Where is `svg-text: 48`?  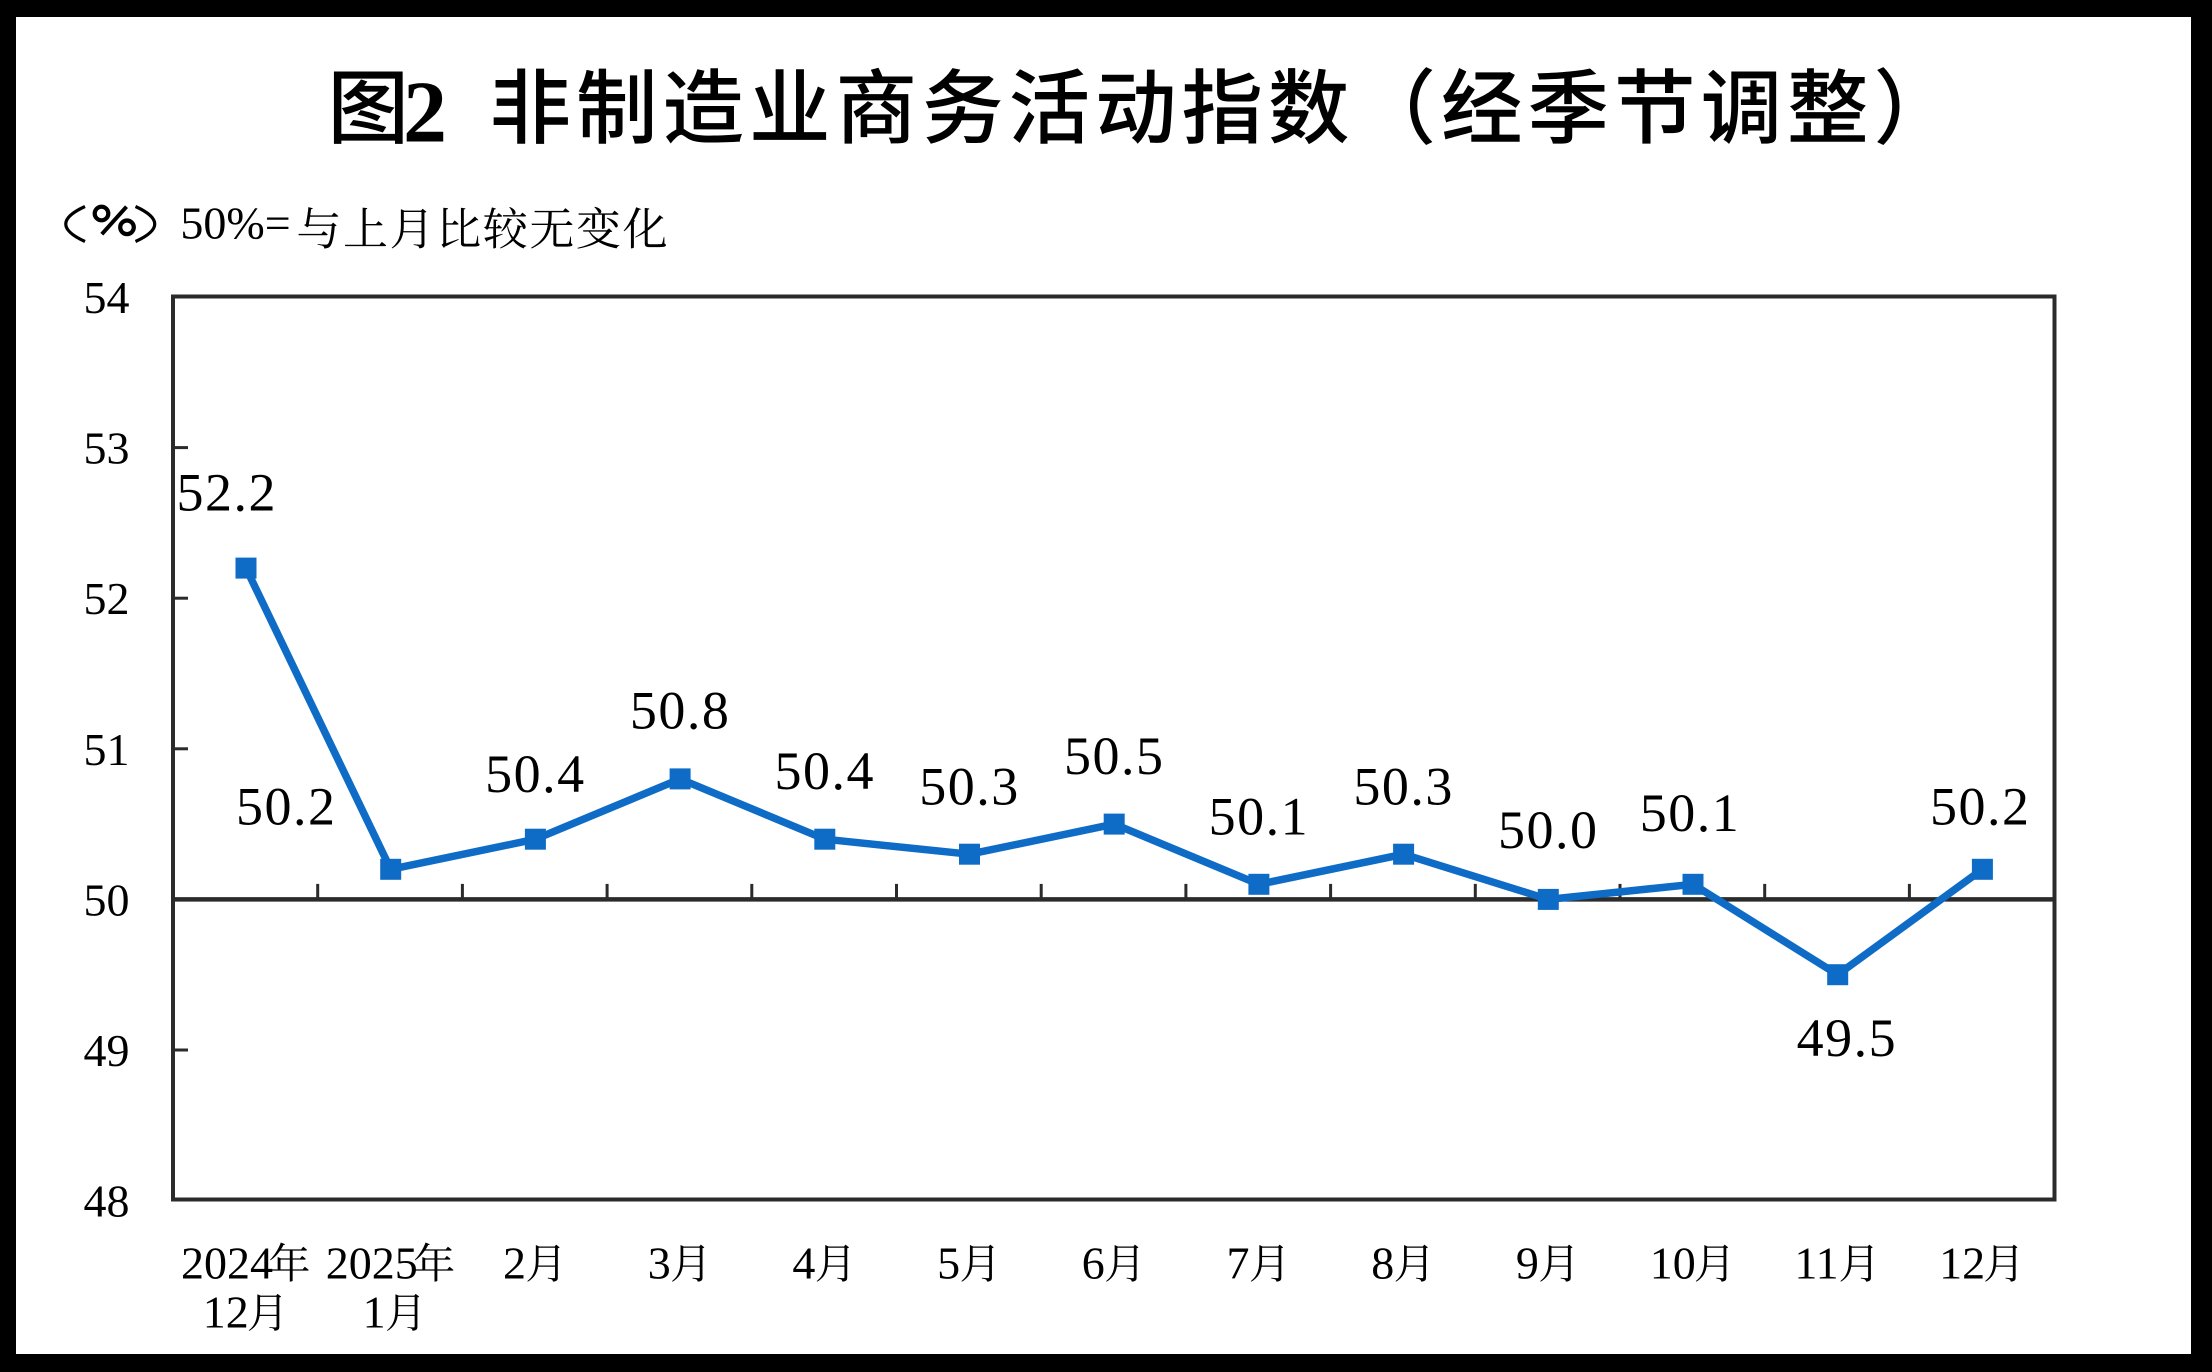
svg-text: 48 is located at coordinates (107, 1201).